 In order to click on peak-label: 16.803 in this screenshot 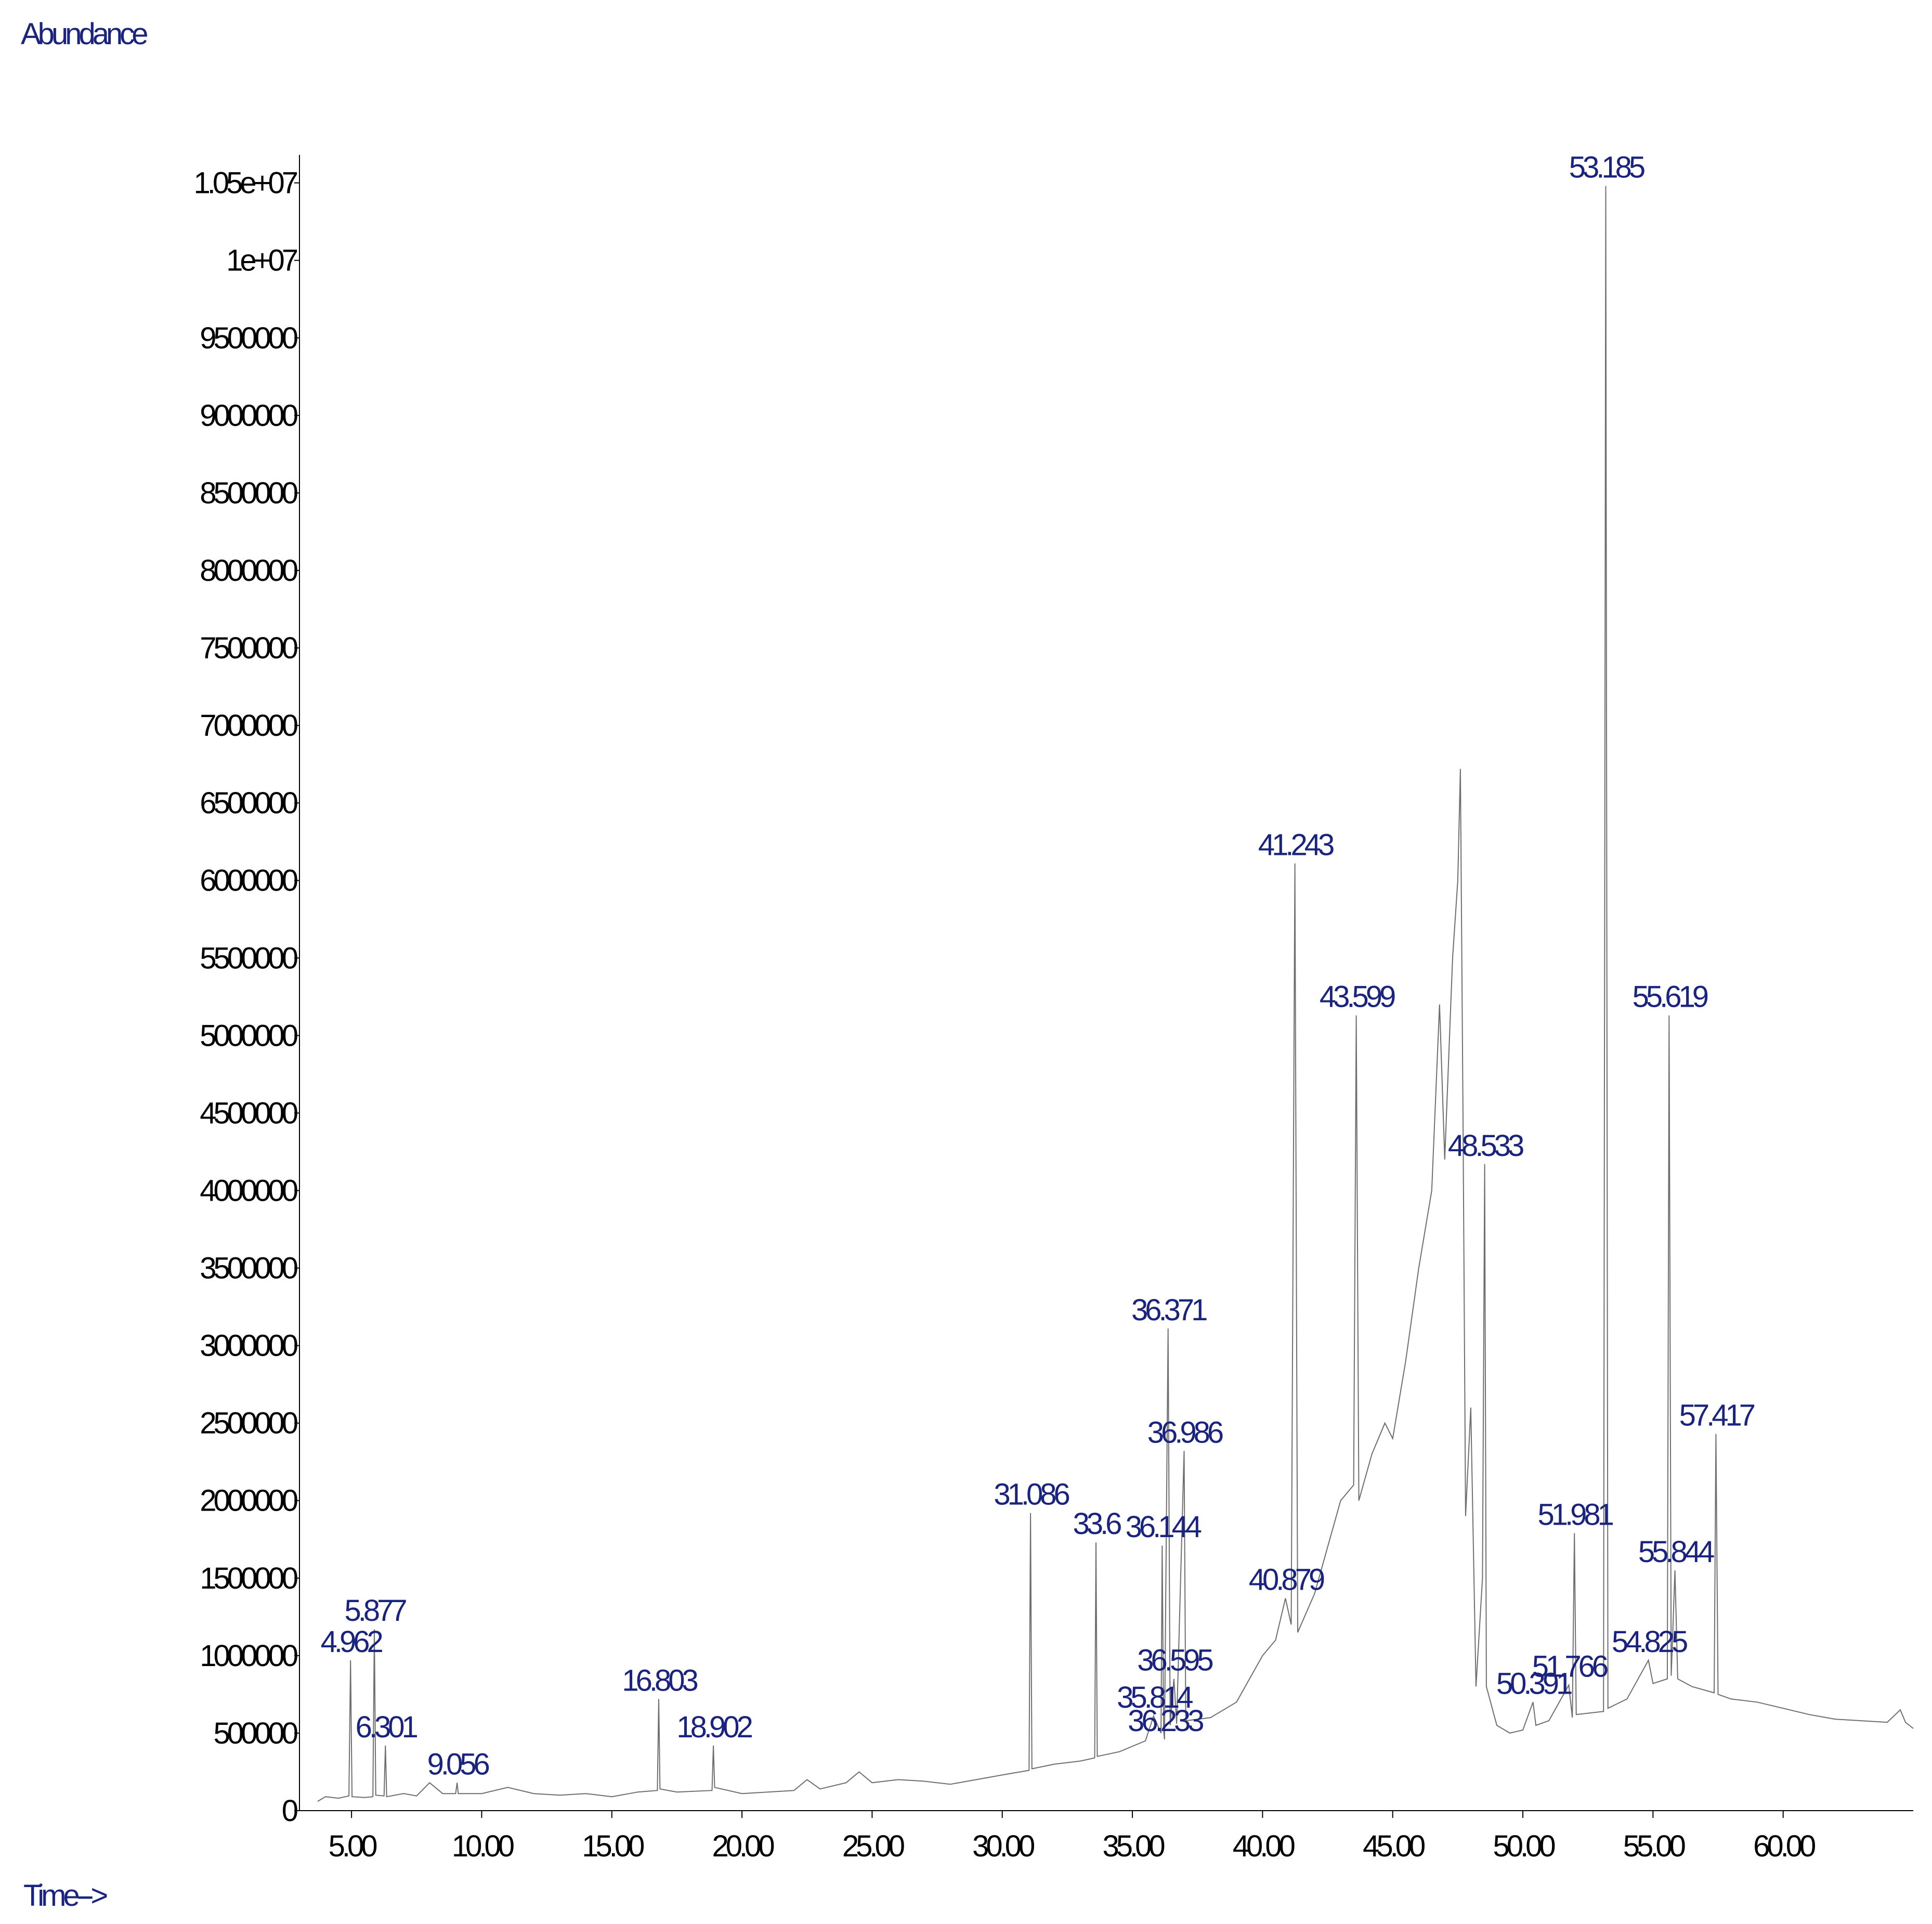, I will do `click(659, 1680)`.